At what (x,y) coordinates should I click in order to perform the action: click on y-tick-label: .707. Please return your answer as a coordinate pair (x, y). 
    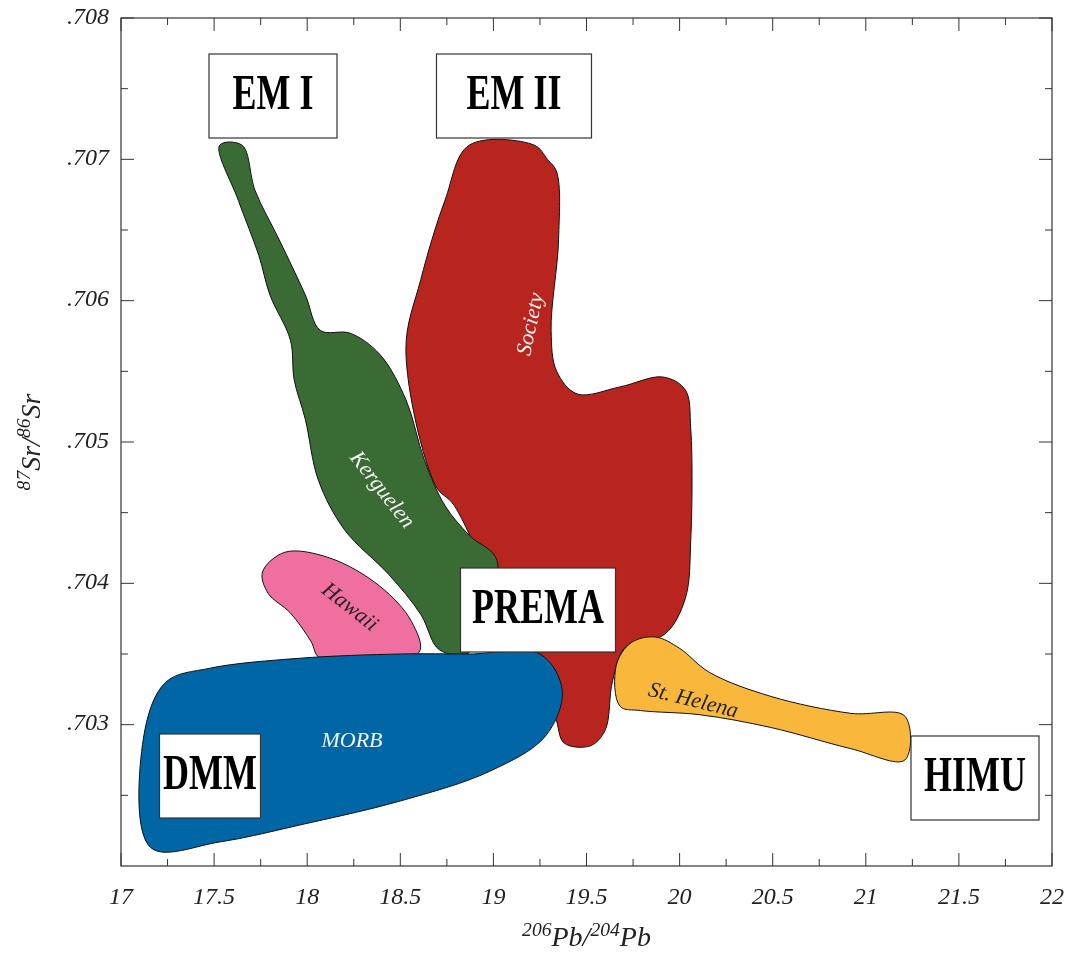
    Looking at the image, I should click on (88, 156).